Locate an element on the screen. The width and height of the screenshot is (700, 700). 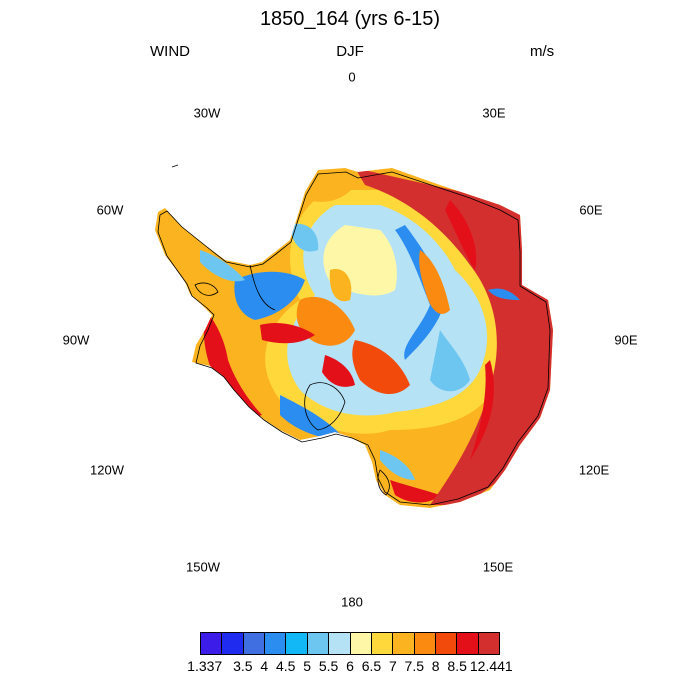
lon-label-60w: 60W is located at coordinates (110, 210).